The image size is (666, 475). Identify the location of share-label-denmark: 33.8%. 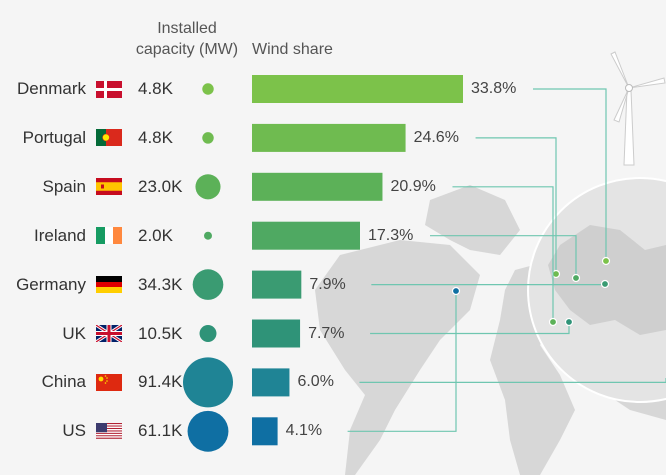
(494, 88).